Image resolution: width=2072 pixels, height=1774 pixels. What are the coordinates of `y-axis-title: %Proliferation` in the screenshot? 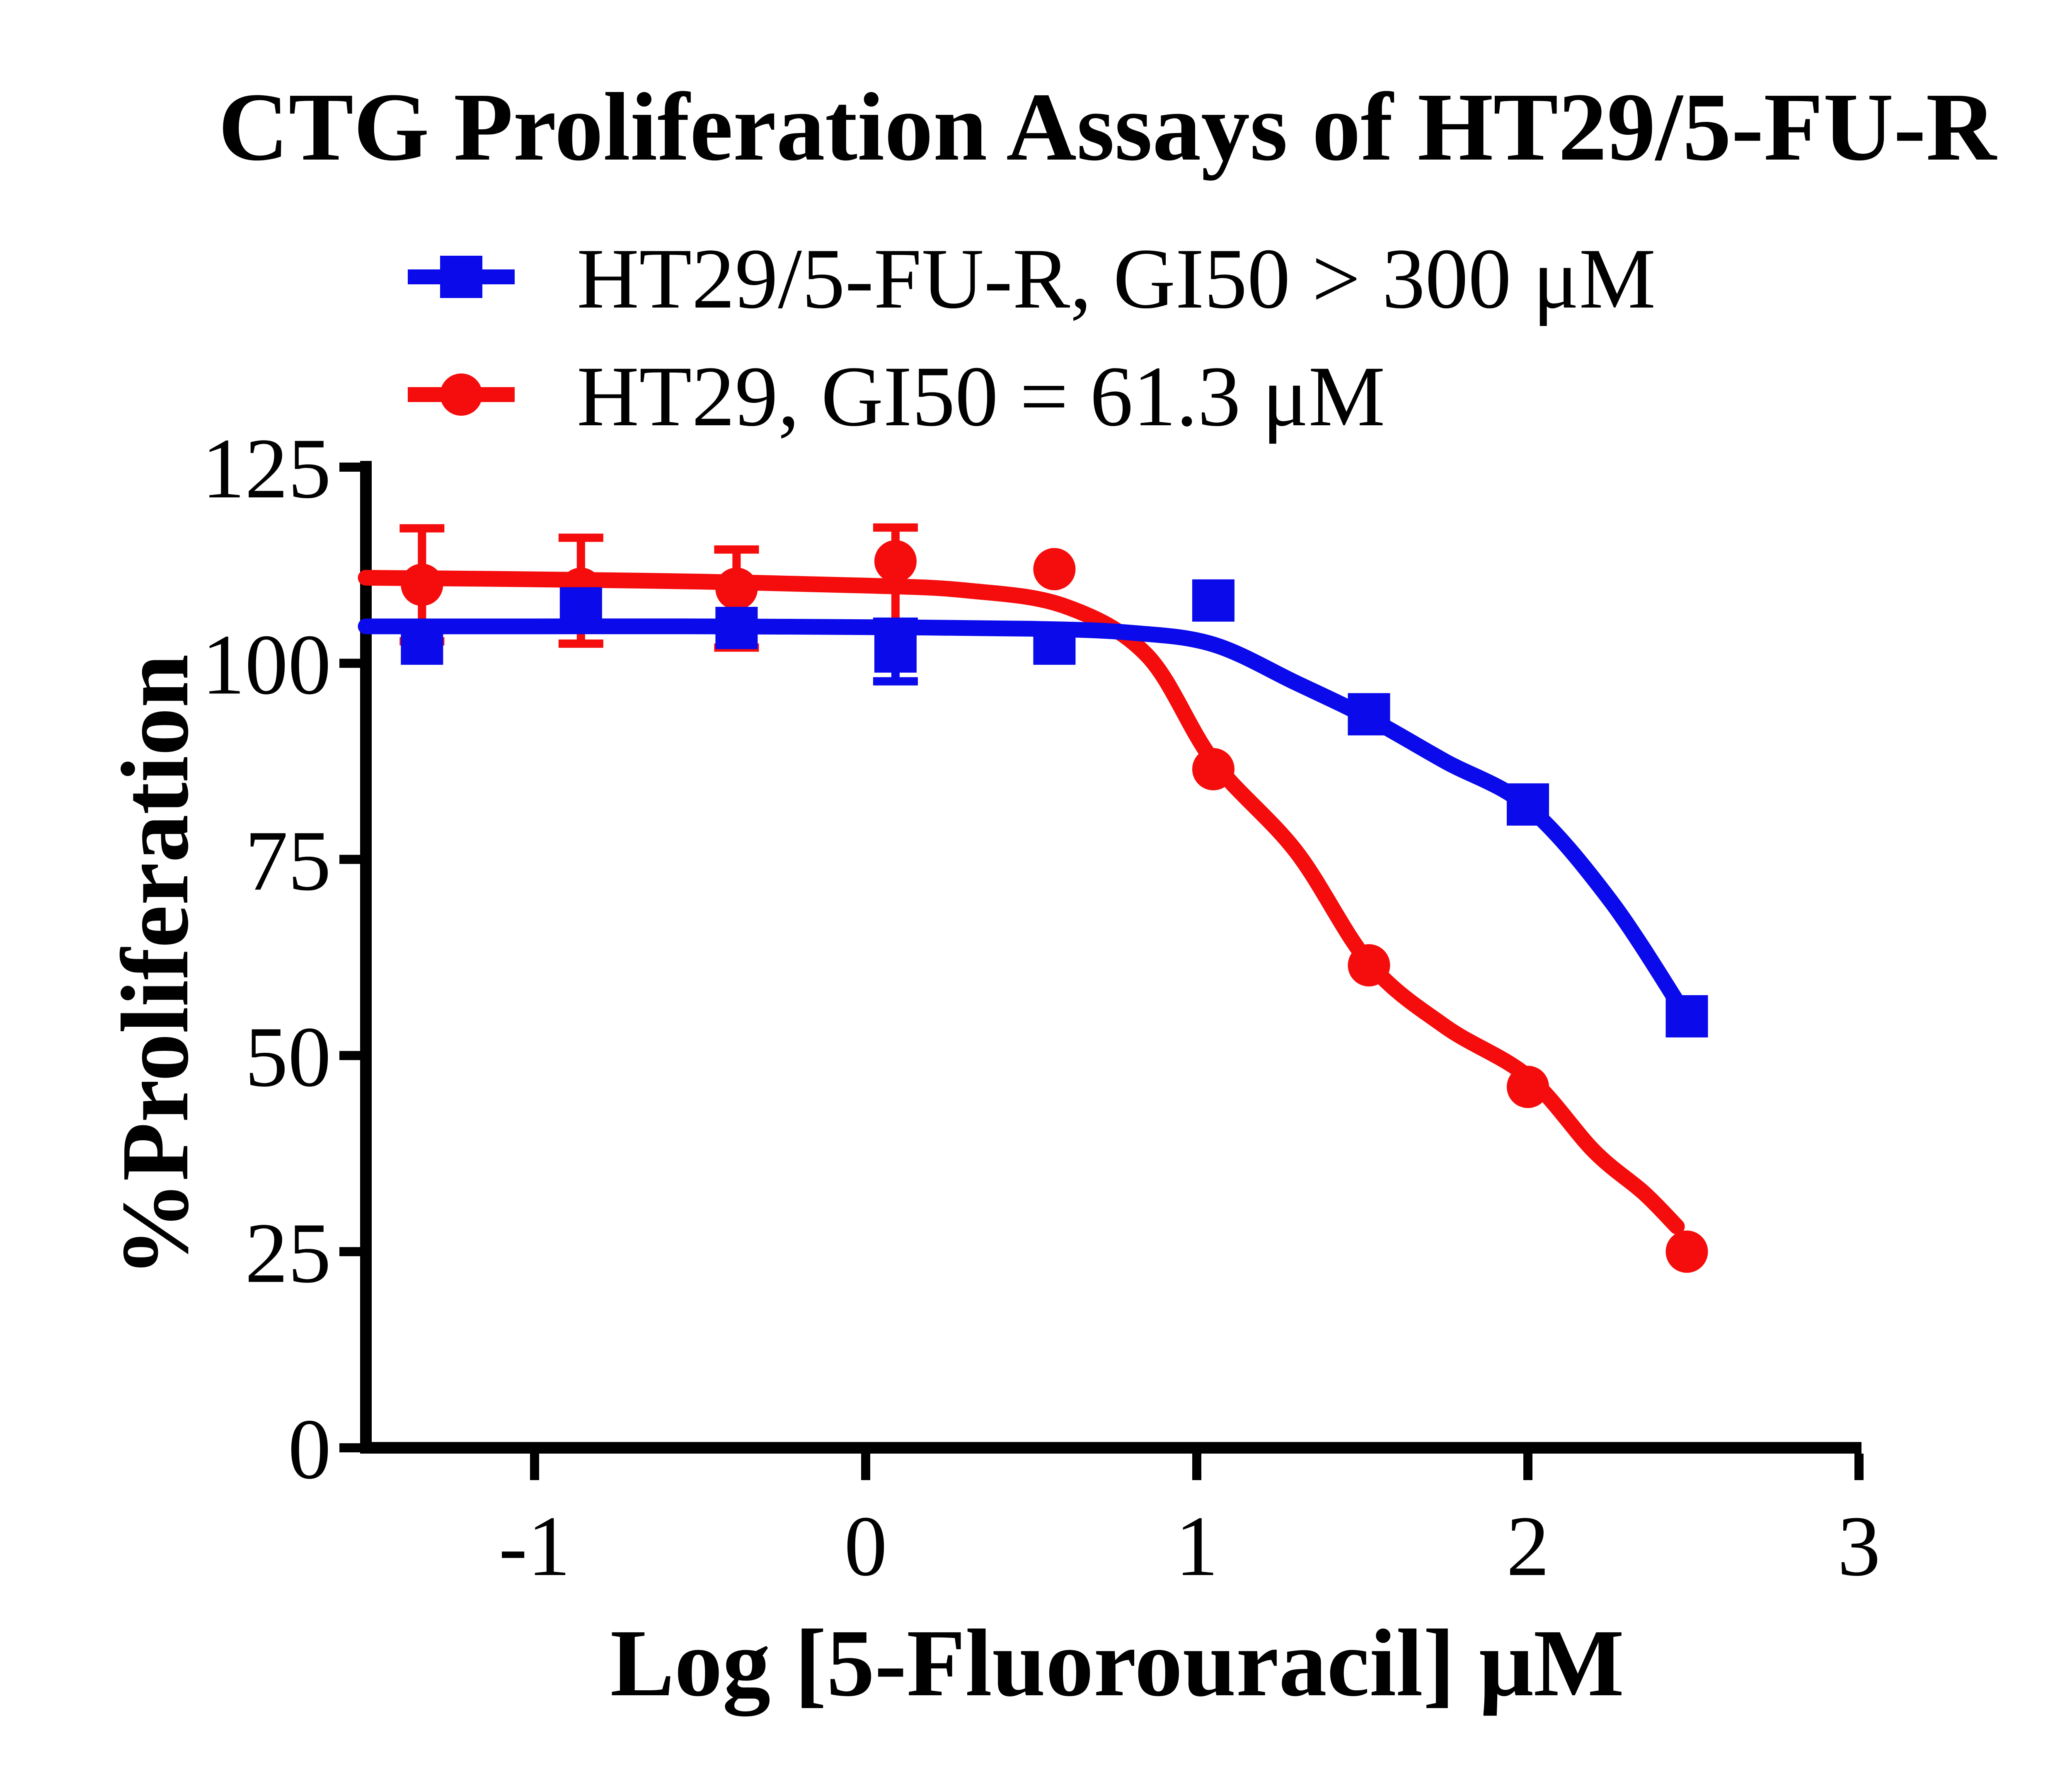 It's located at (155, 965).